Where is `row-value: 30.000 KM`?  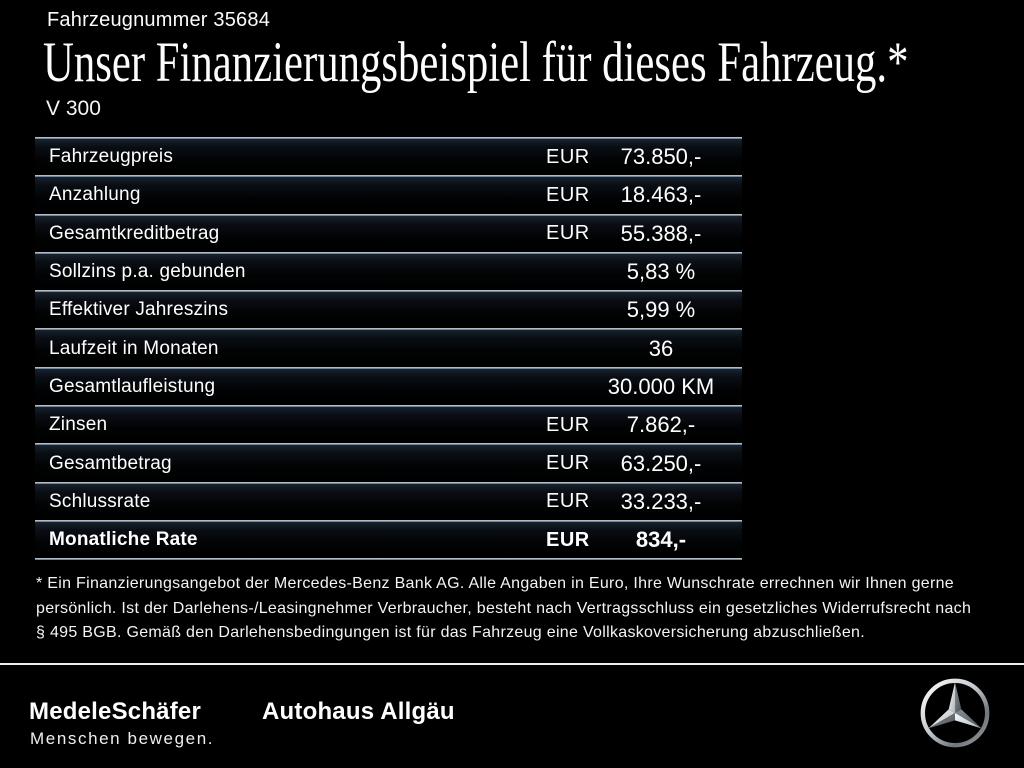
row-value: 30.000 KM is located at coordinates (661, 386).